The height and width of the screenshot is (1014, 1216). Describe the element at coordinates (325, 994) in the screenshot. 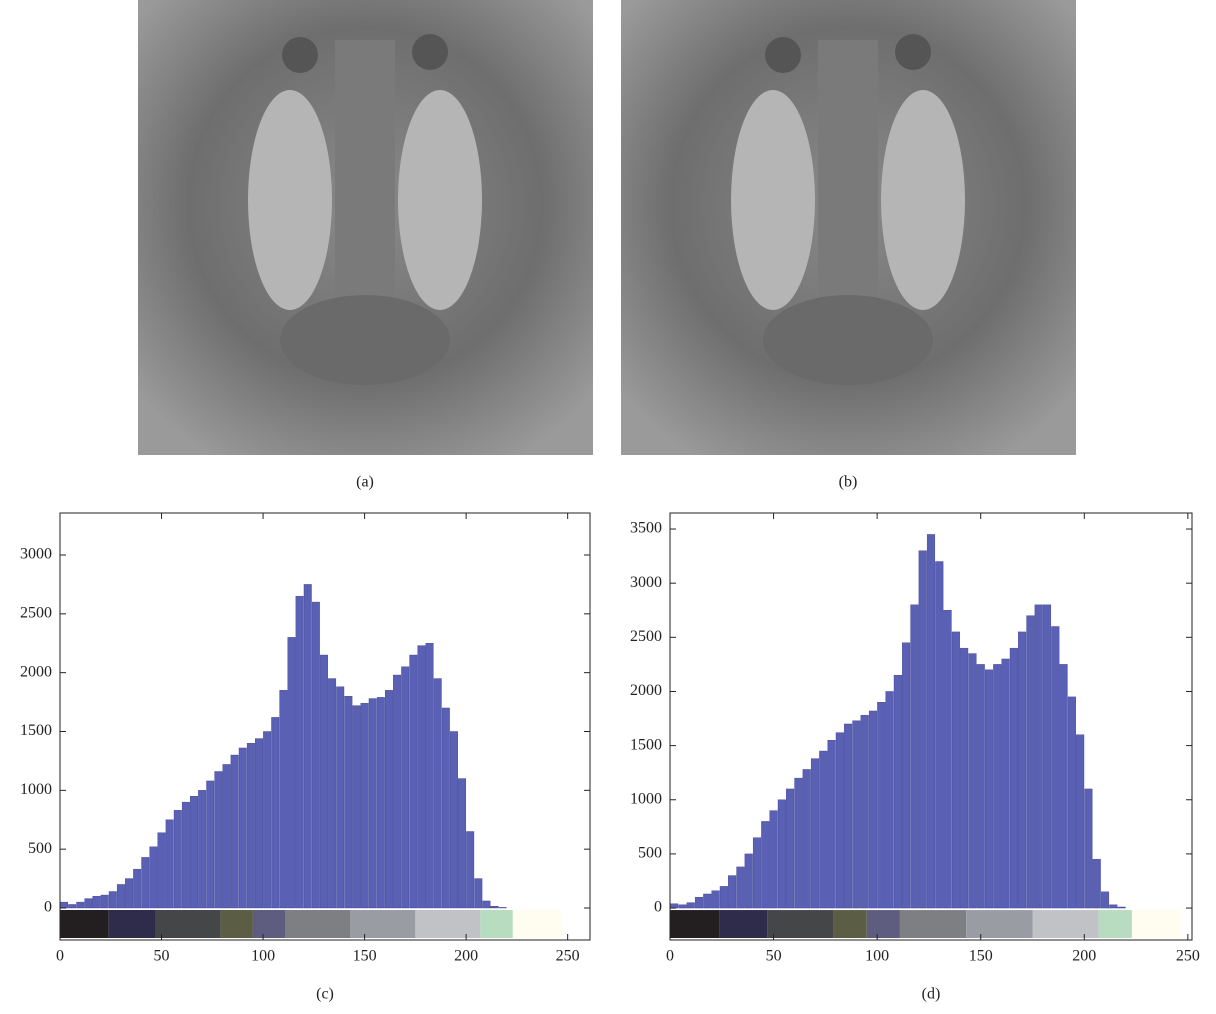

I see `chart-caption: (c)` at that location.